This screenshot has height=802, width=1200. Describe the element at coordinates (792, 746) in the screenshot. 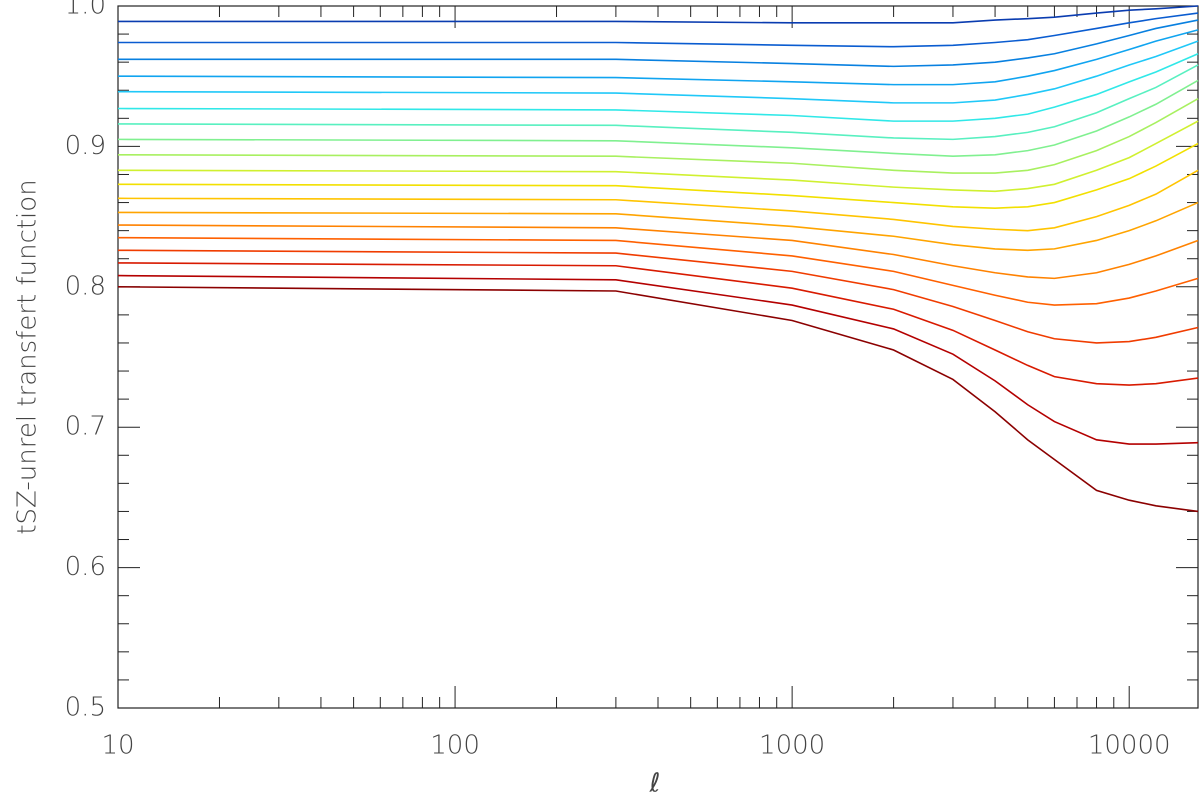

I see `x-tick-label: 1000` at that location.